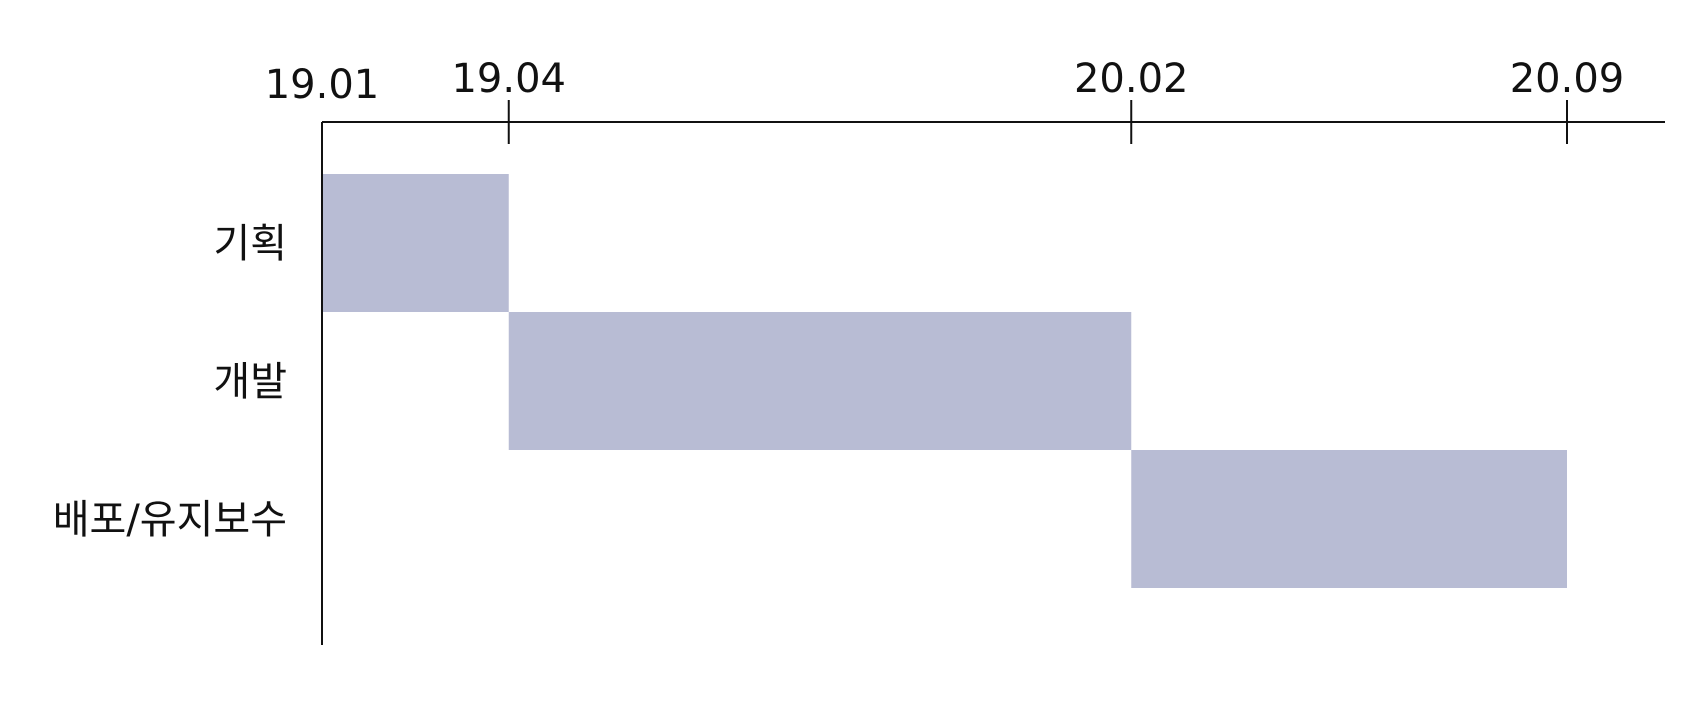 This screenshot has height=704, width=1681. What do you see at coordinates (322, 85) in the screenshot?
I see `x-tick-label-0: 19.01` at bounding box center [322, 85].